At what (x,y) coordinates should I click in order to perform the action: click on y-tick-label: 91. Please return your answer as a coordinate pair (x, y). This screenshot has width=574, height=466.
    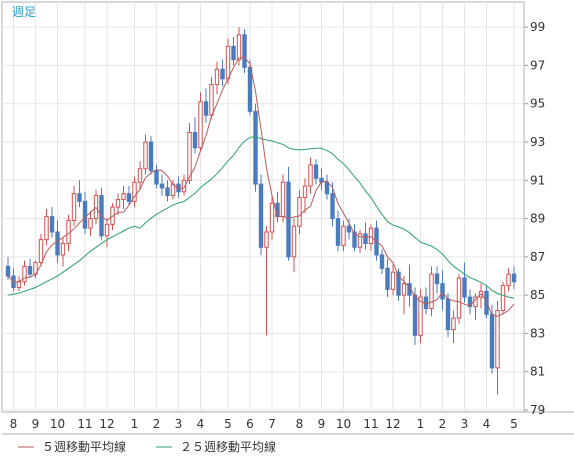
    Looking at the image, I should click on (537, 180).